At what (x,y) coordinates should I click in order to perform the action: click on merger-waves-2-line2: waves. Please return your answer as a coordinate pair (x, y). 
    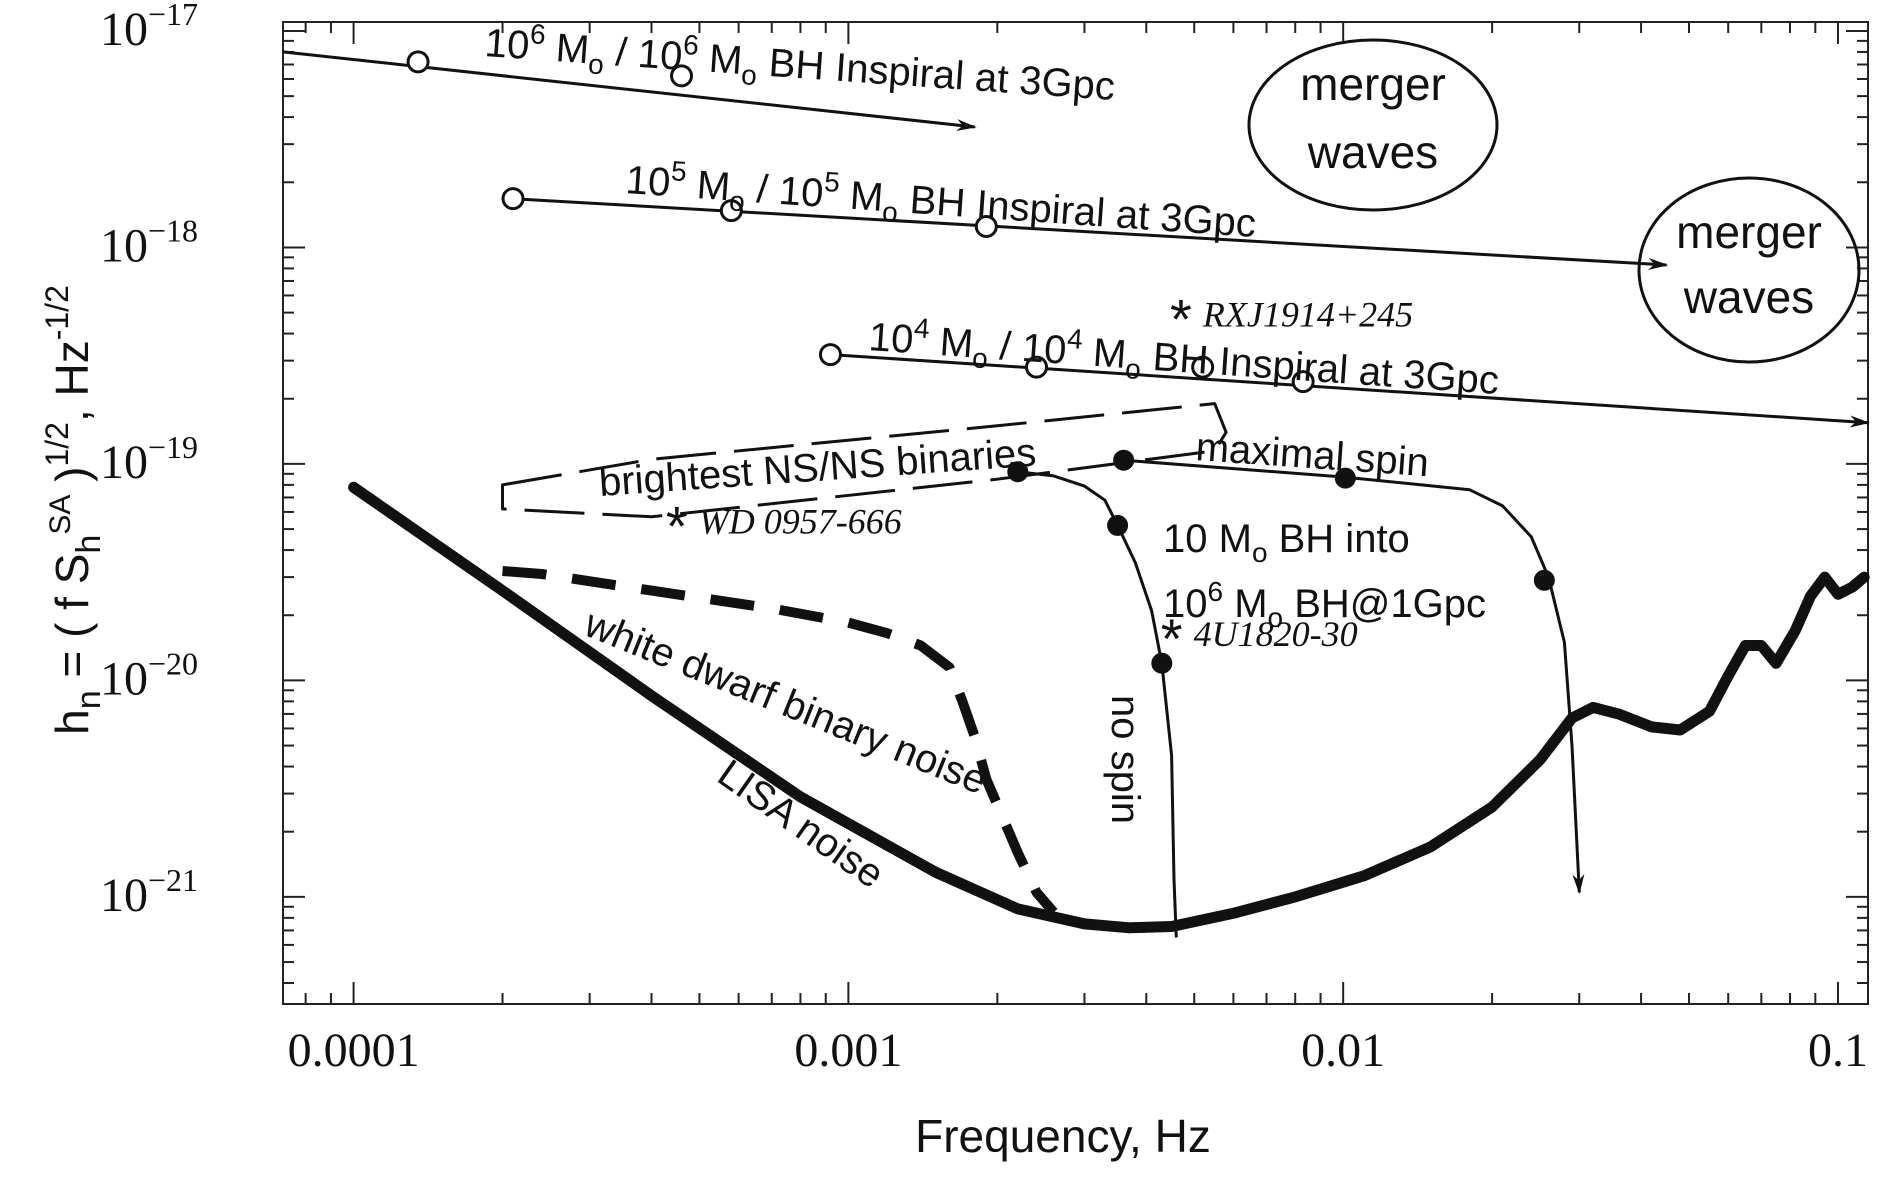
    Looking at the image, I should click on (1748, 297).